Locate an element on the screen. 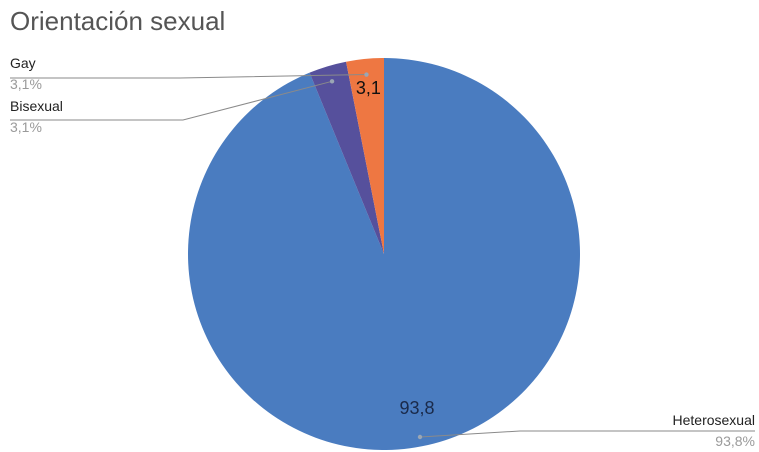 This screenshot has width=759, height=452. callout-line-gay is located at coordinates (188, 76).